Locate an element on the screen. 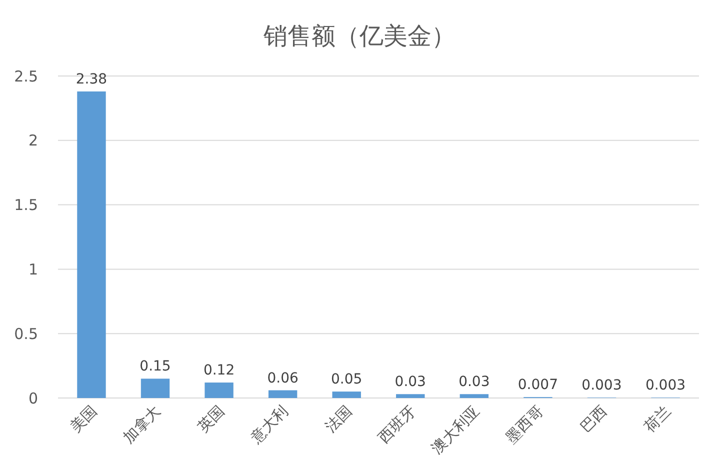 The width and height of the screenshot is (703, 468). x-tick-label: 美国 is located at coordinates (83, 419).